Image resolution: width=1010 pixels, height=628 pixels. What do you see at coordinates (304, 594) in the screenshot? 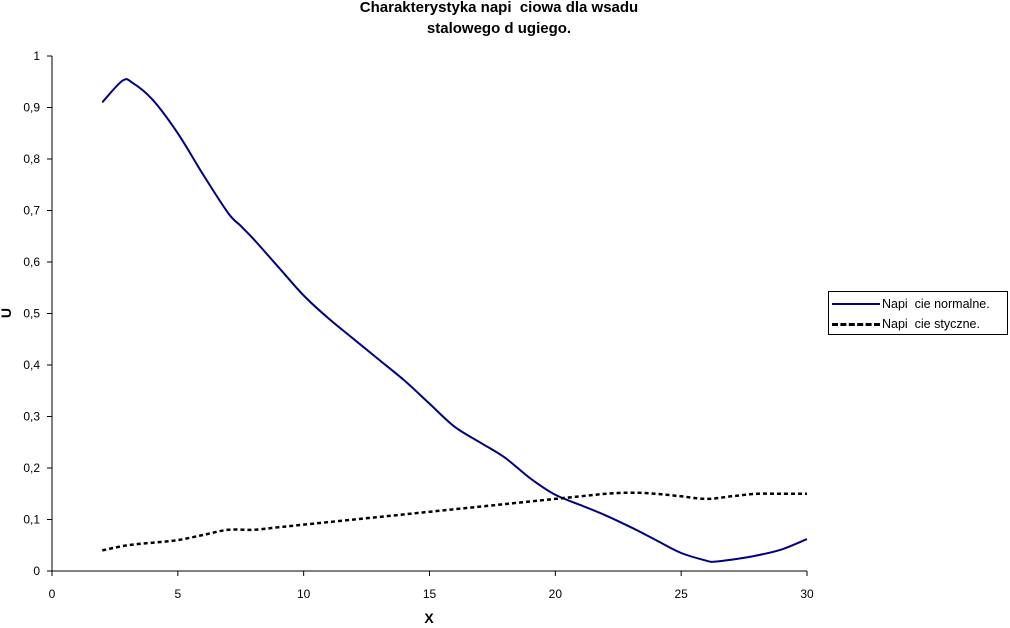
I see `x-tick-label: 10` at bounding box center [304, 594].